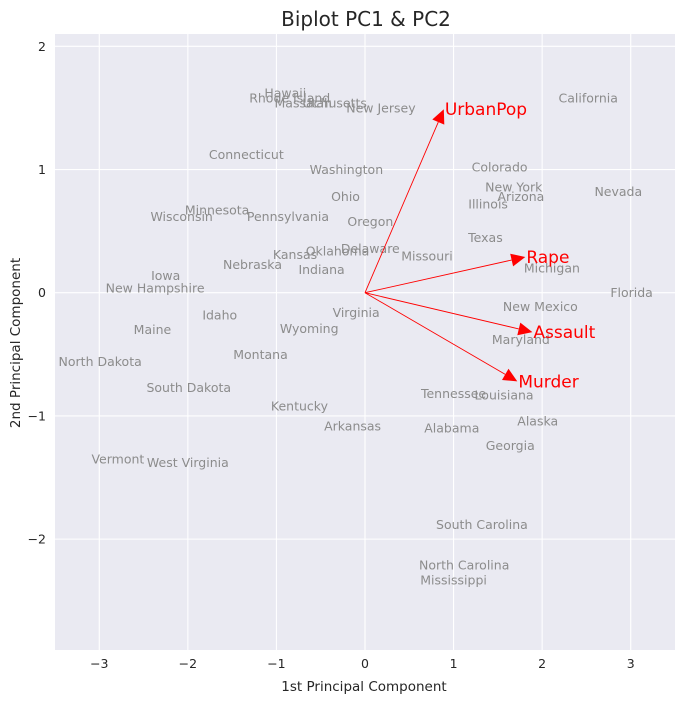 This screenshot has height=703, width=685. Describe the element at coordinates (165, 275) in the screenshot. I see `state-label: Iowa` at that location.